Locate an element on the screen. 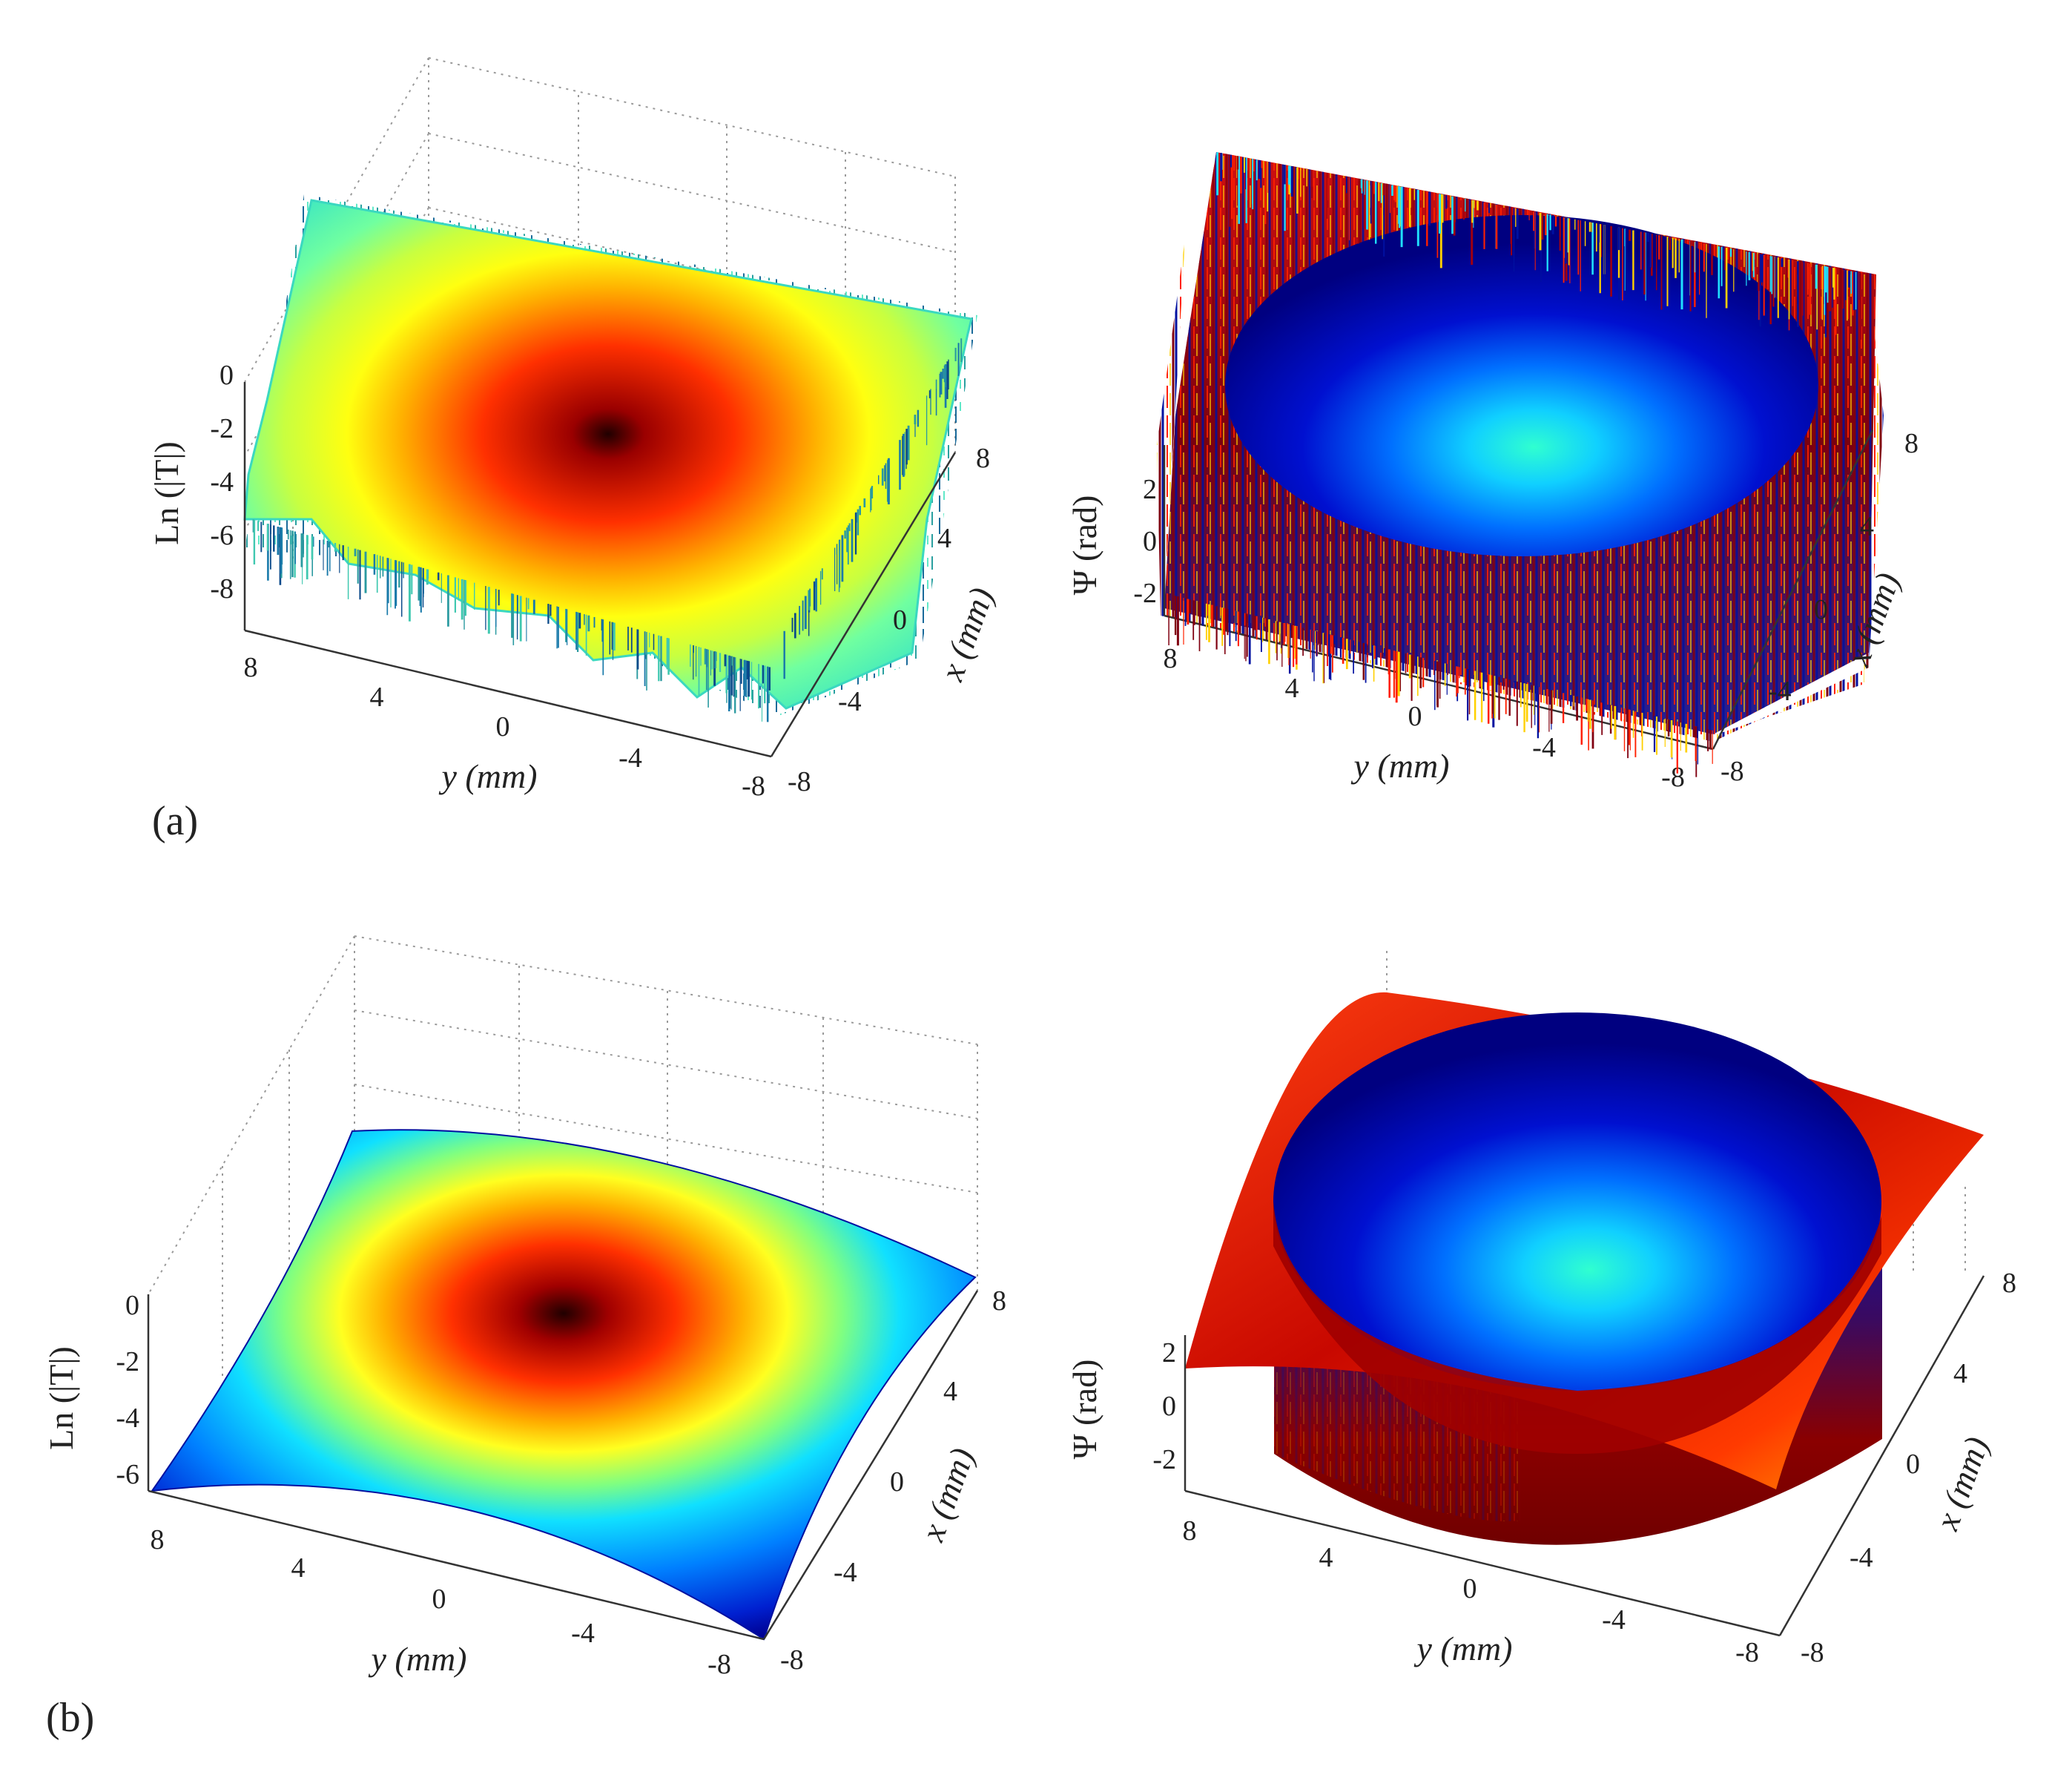 The image size is (2072, 1772). z-ticks: 0 -2 -4 -6 is located at coordinates (127, 1390).